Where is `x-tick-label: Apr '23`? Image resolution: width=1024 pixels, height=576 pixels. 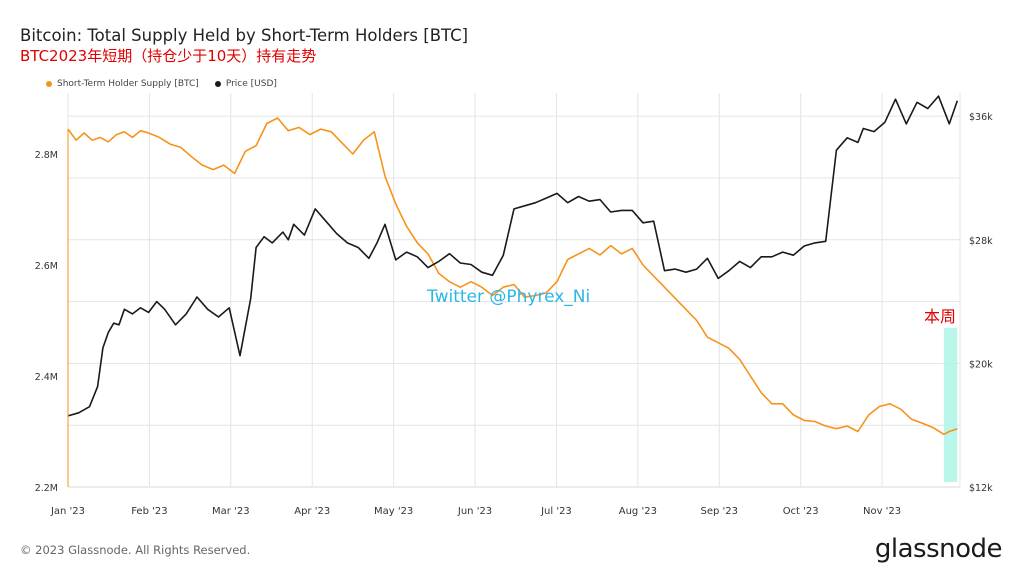
x-tick-label: Apr '23 is located at coordinates (312, 511).